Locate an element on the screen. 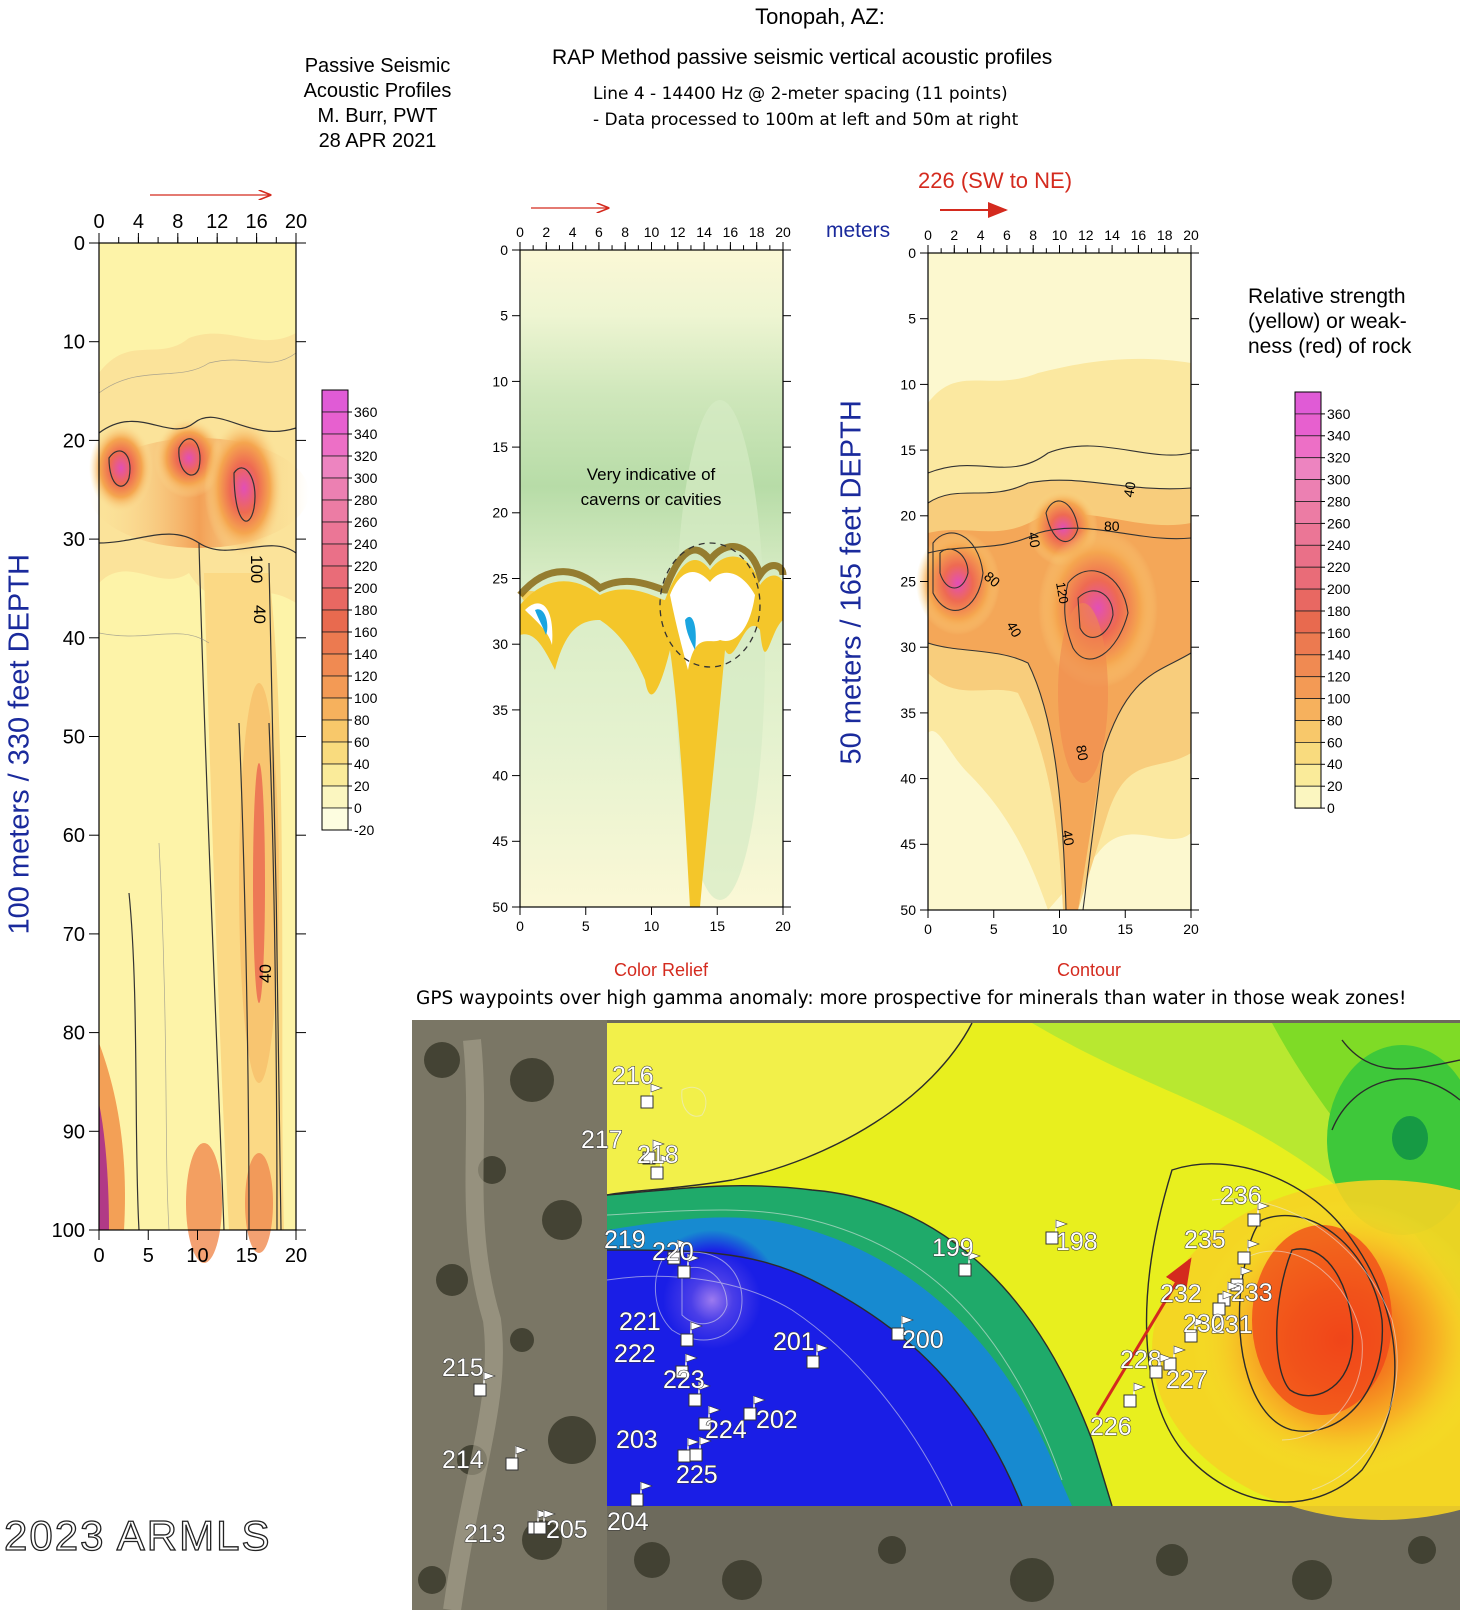  left-legend-label: 40 is located at coordinates (362, 764).